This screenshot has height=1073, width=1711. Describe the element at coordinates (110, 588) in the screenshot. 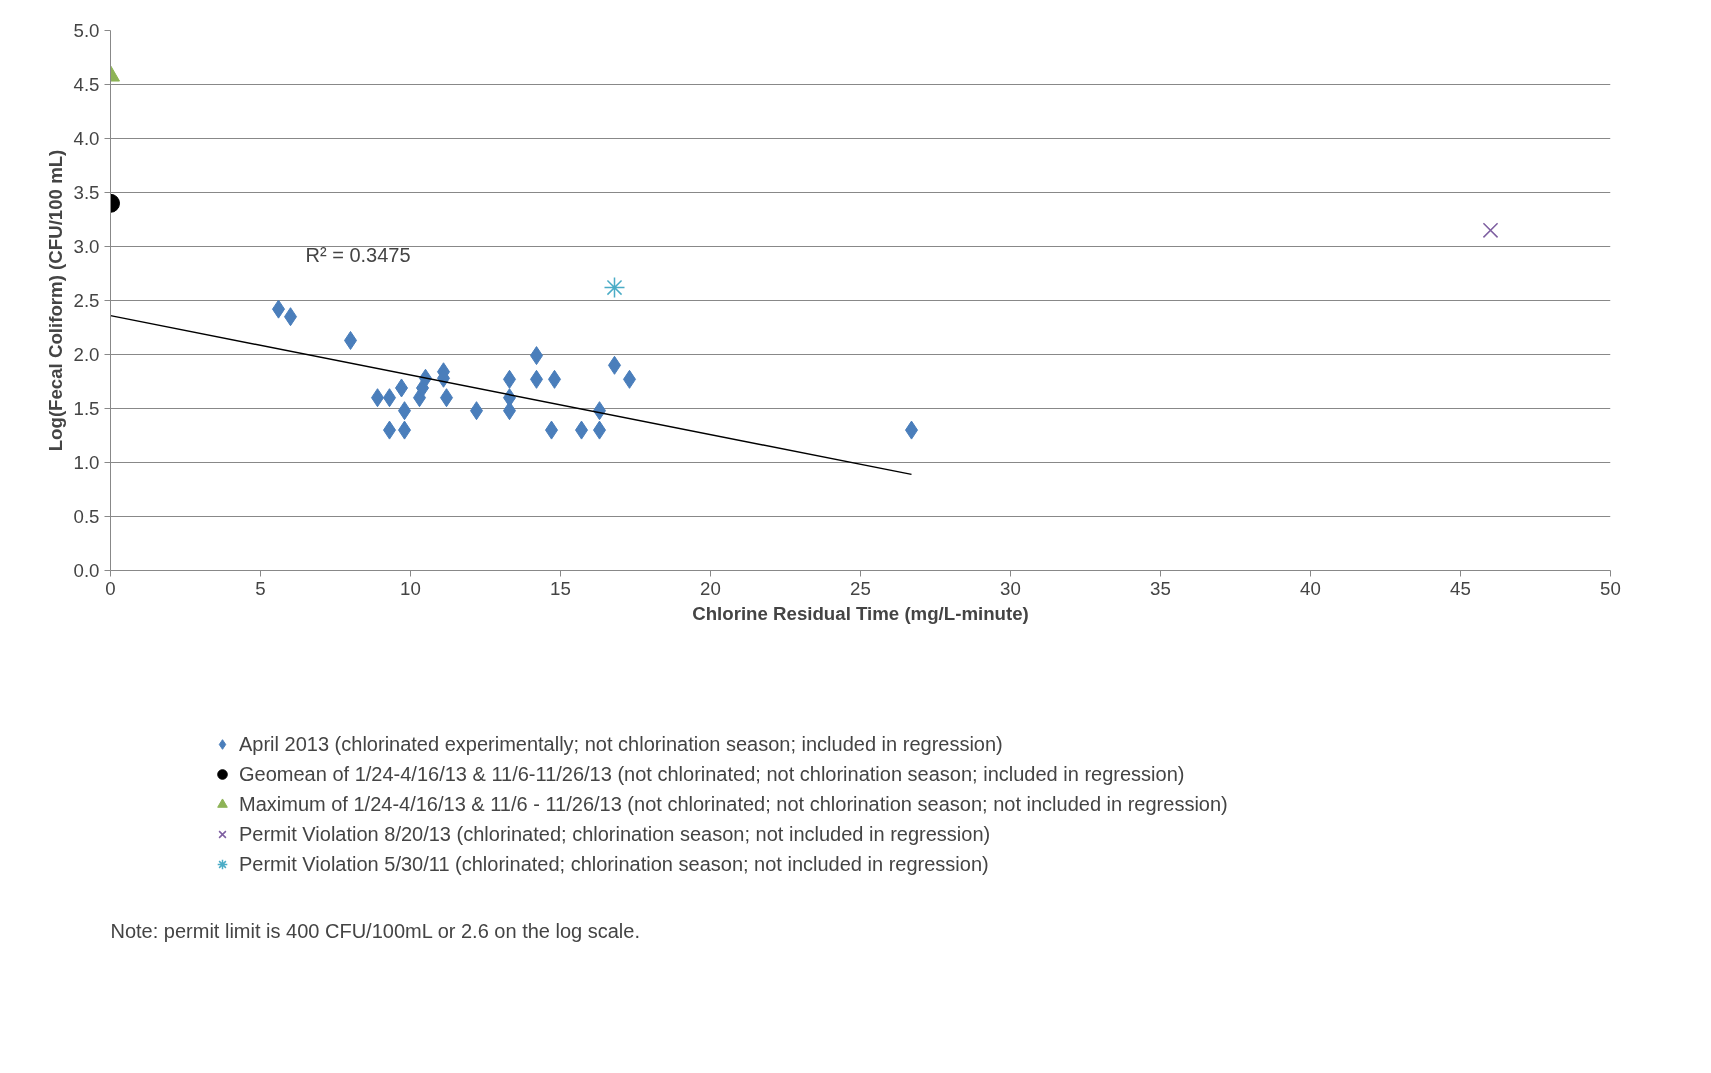

I see `x-tick-label: 0` at that location.